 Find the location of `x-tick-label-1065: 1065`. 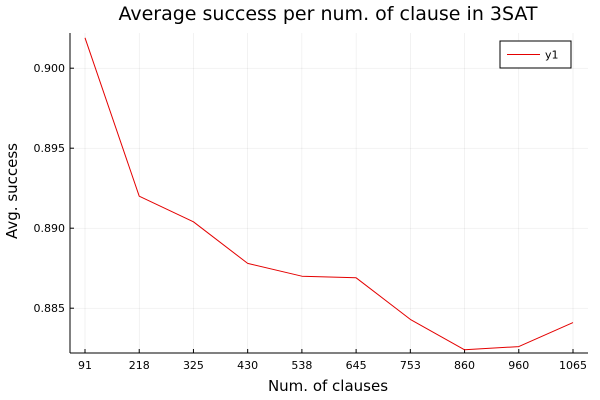

x-tick-label-1065: 1065 is located at coordinates (573, 365).